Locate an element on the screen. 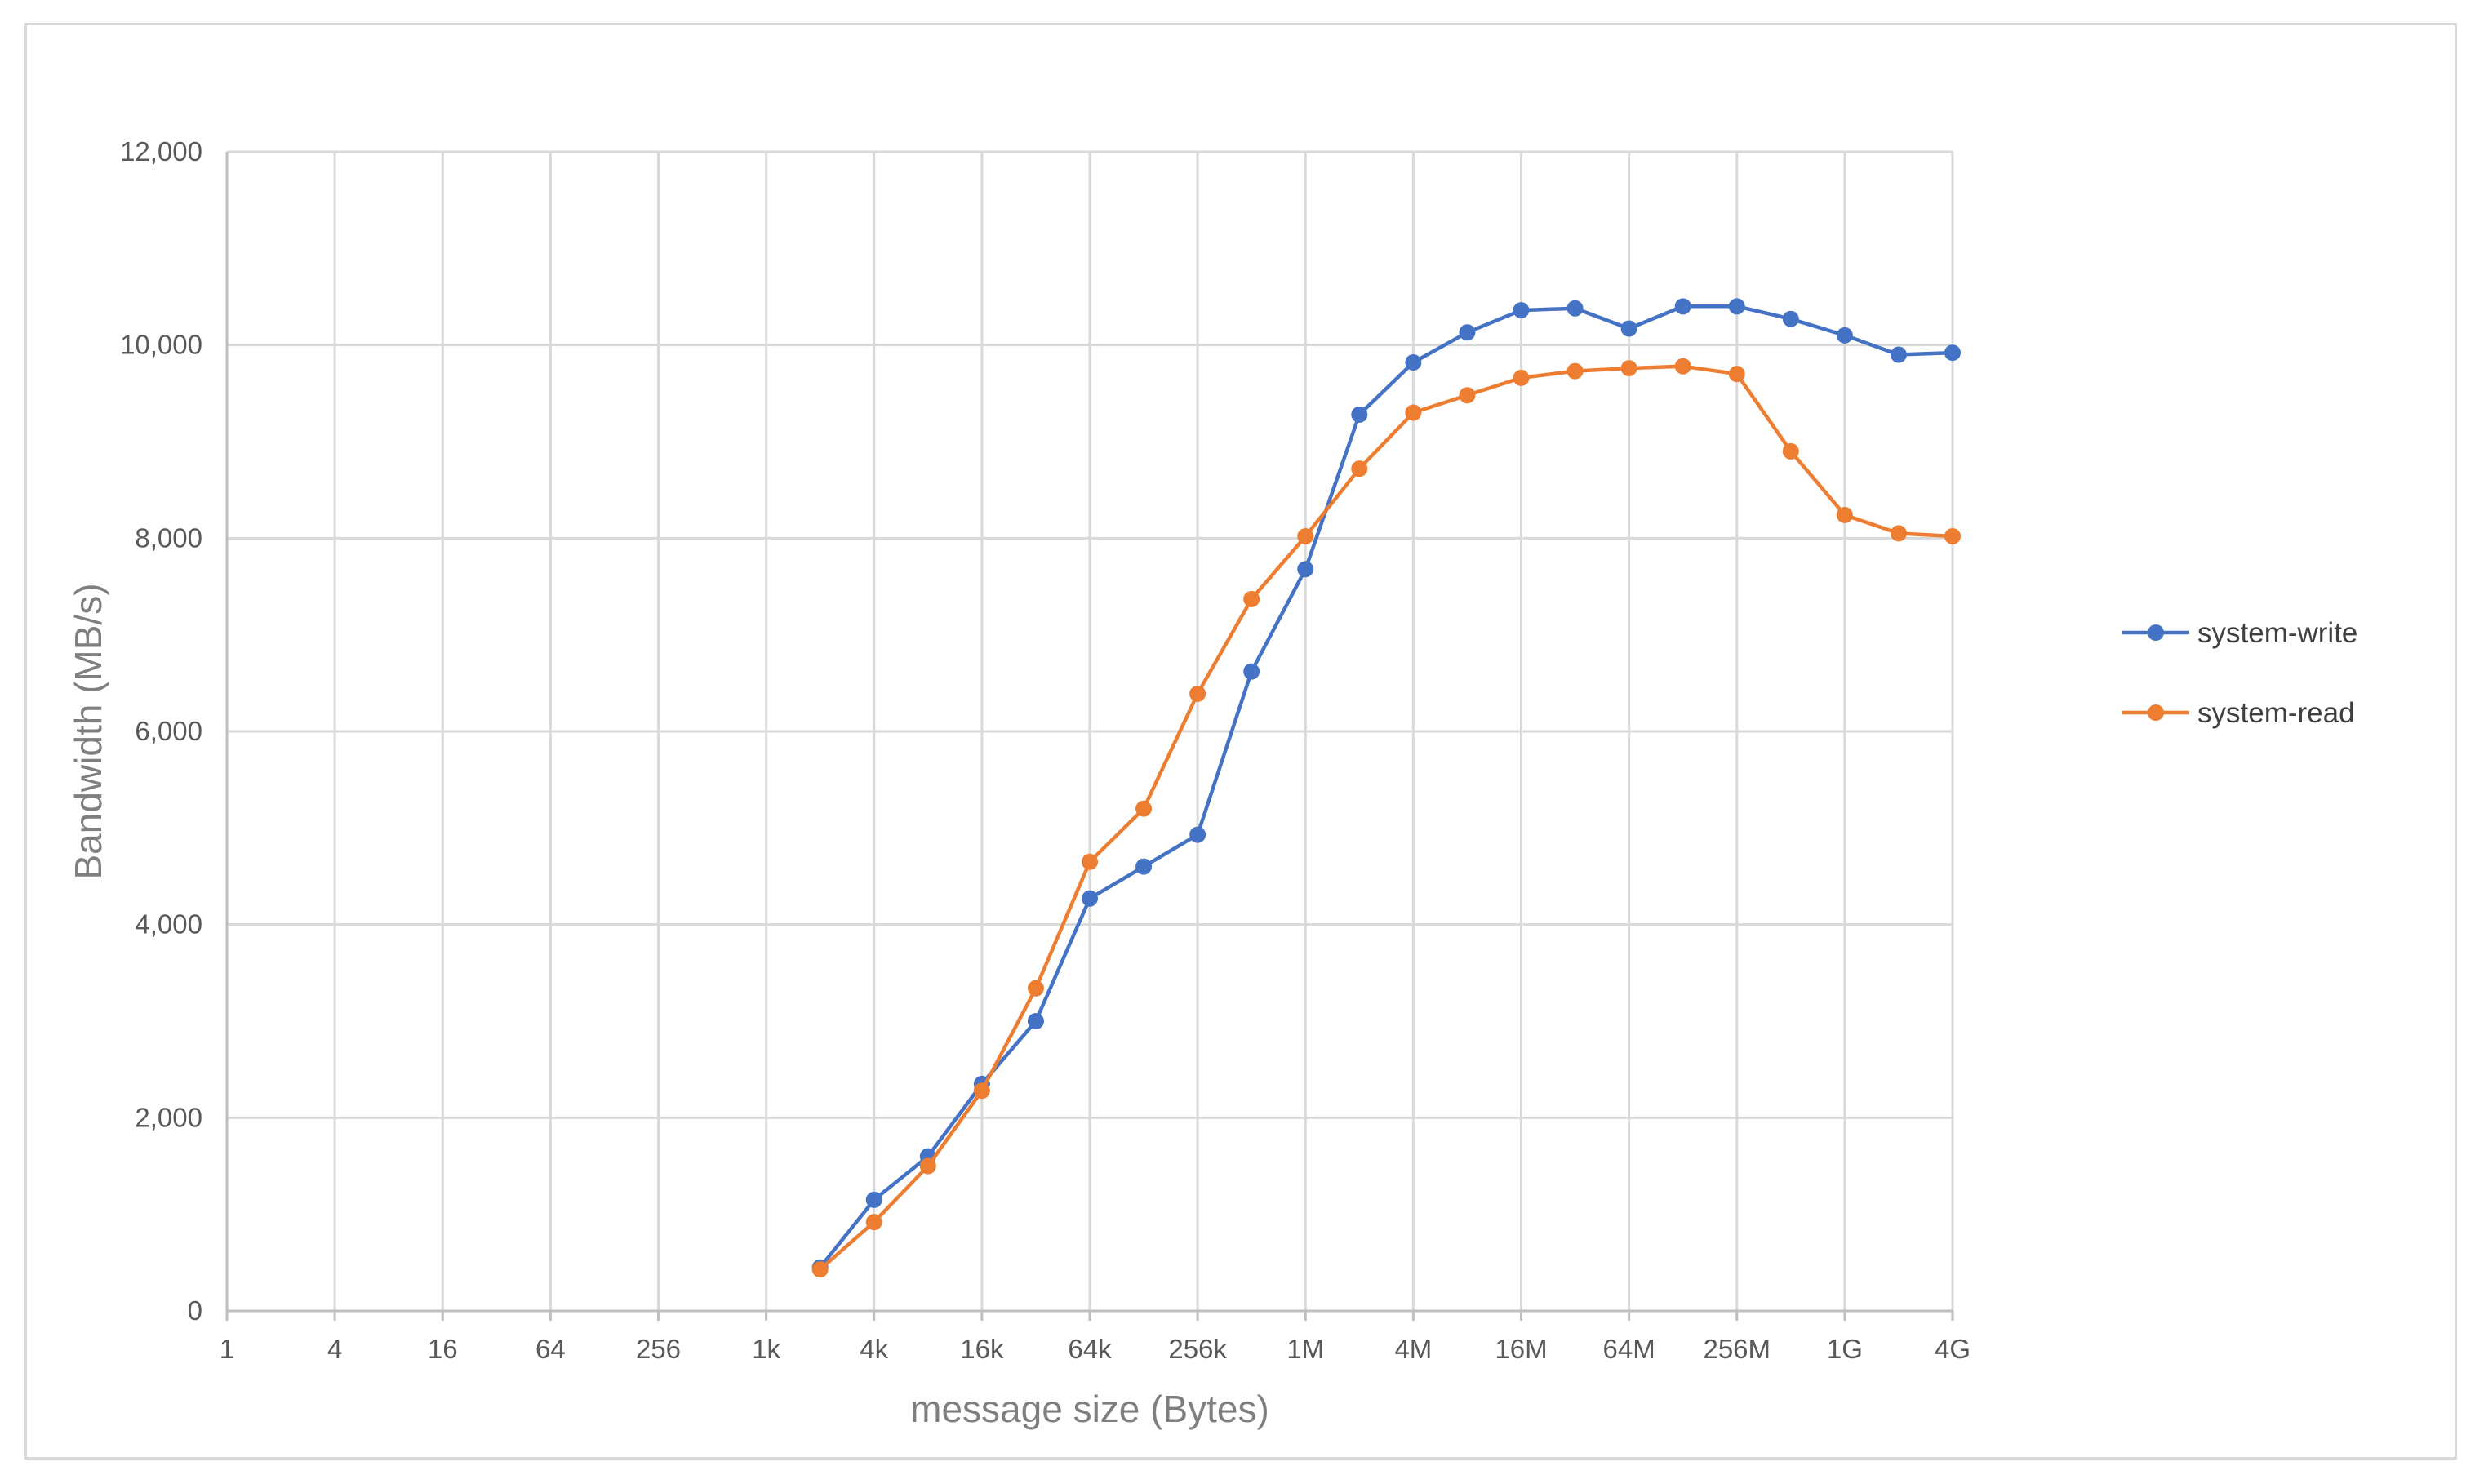 This screenshot has height=1484, width=2475. legend-item-system-read: system-read is located at coordinates (2238, 713).